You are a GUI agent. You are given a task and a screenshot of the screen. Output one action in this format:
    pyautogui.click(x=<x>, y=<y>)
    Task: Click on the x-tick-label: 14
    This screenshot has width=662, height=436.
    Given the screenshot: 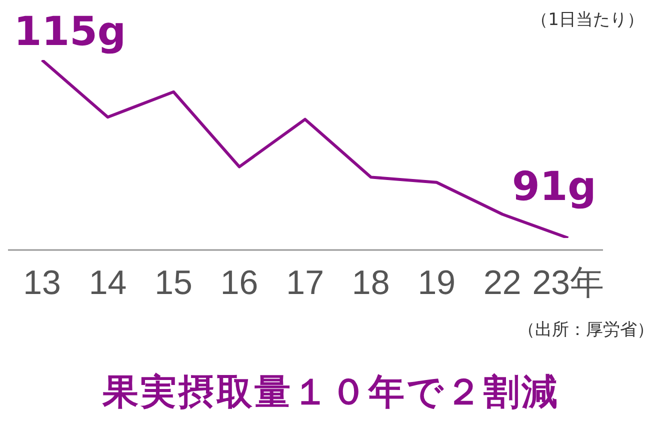 What is the action you would take?
    pyautogui.click(x=107, y=283)
    